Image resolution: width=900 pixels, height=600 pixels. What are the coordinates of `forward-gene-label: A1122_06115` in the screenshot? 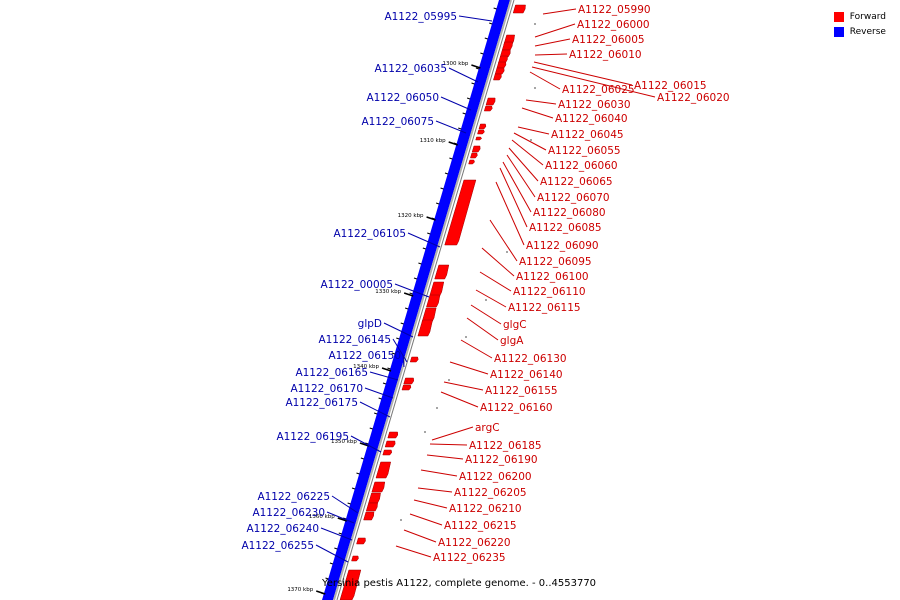 It's located at (544, 308).